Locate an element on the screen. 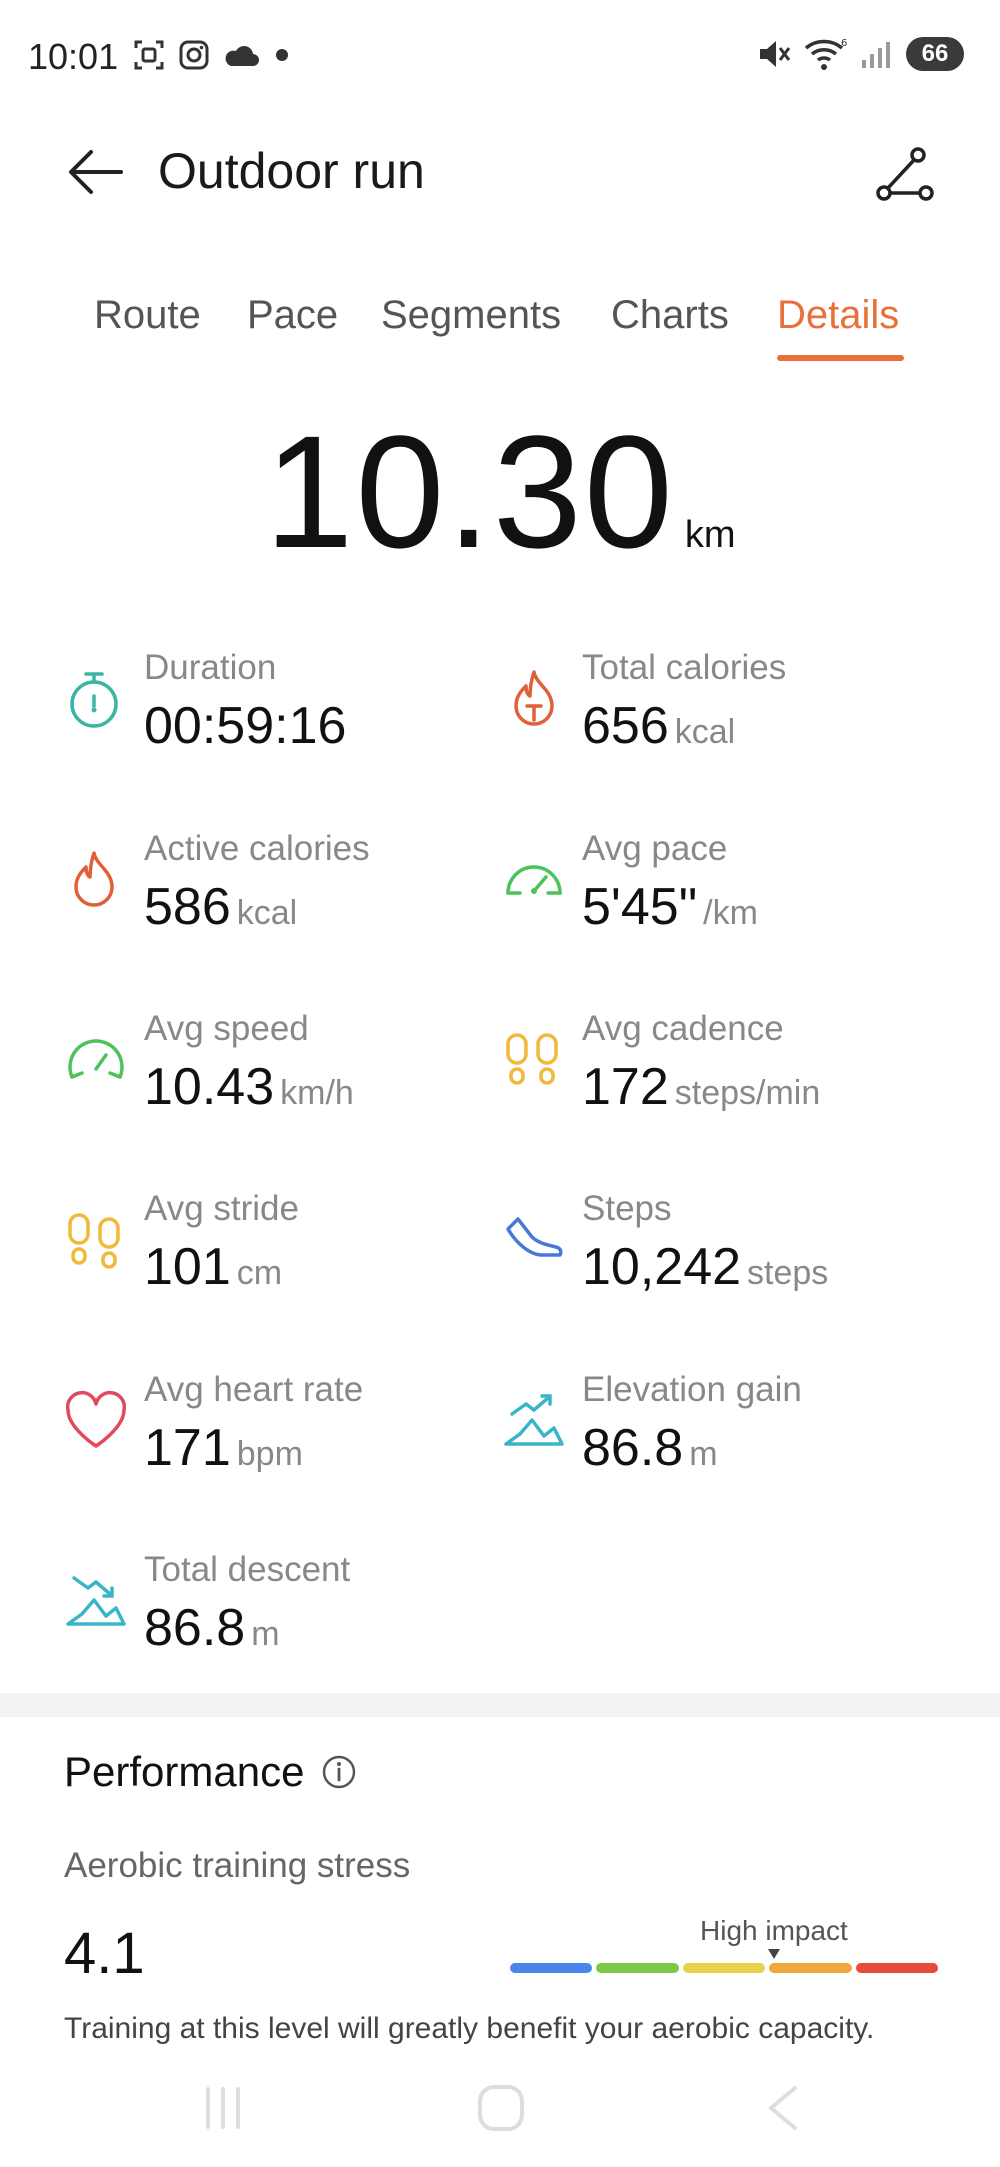 This screenshot has width=1000, height=2167. metric-total-descent: Total descent 86.8 m is located at coordinates (284, 1610).